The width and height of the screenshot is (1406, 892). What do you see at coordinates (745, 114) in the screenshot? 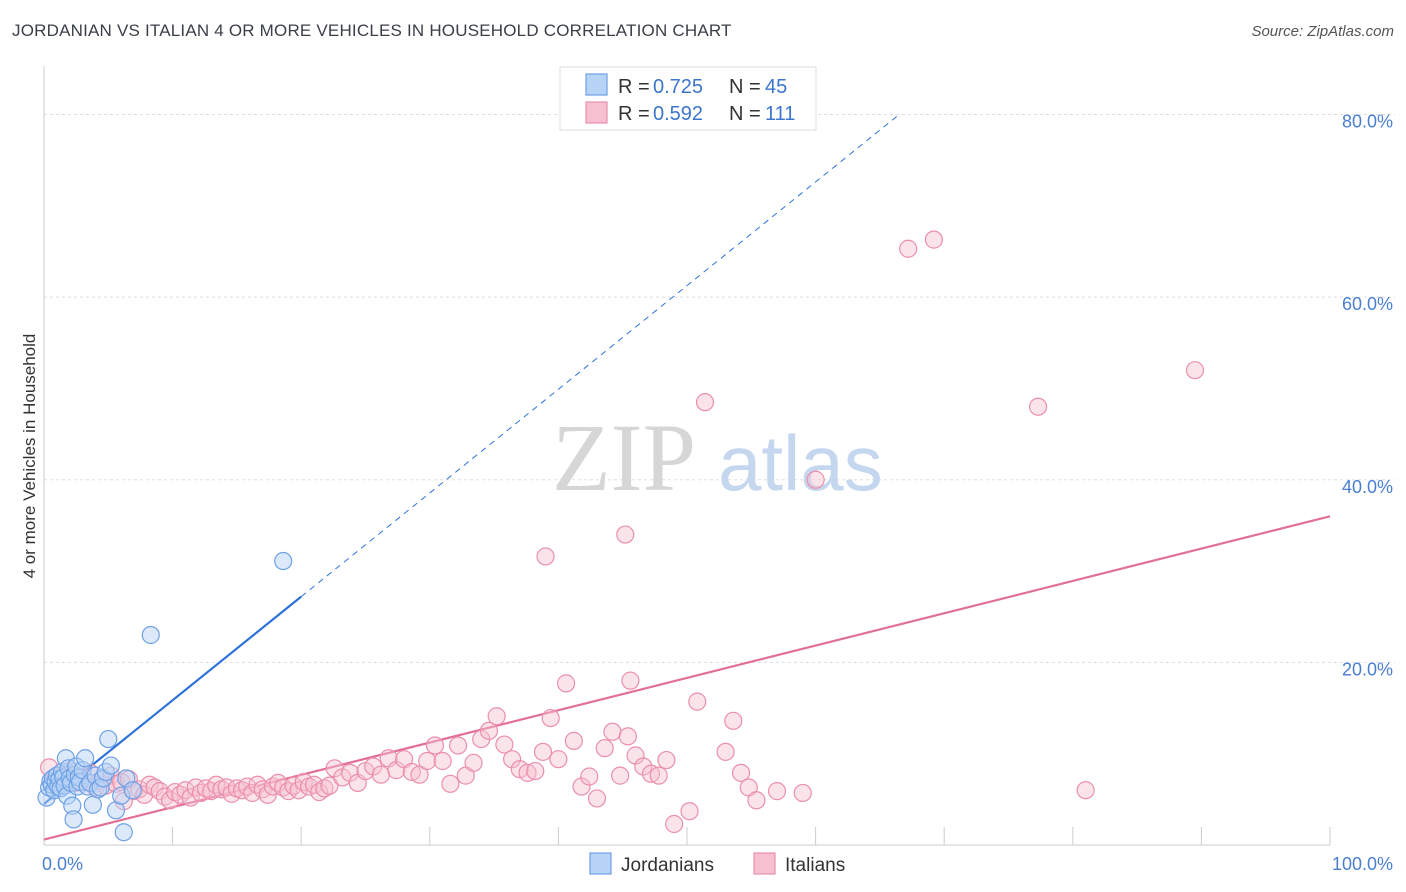
I see `italians-n-label: N =` at bounding box center [745, 114].